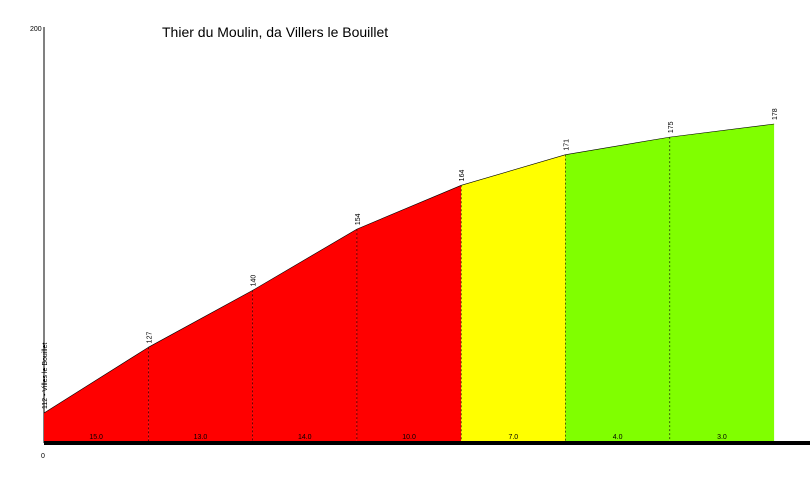 The width and height of the screenshot is (810, 480). I want to click on grade-label-3: 14.0, so click(305, 437).